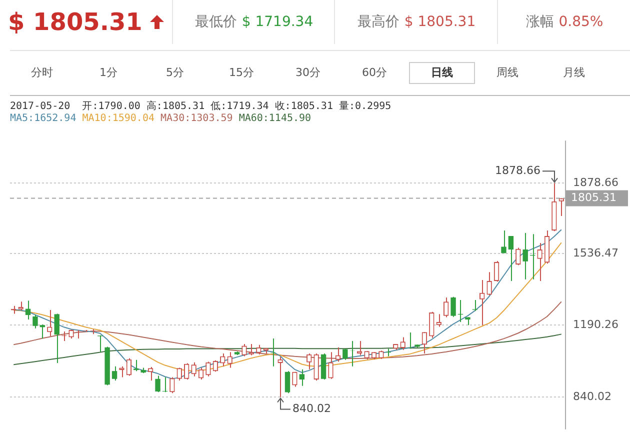  I want to click on y-tick-label: 1536.47, so click(595, 253).